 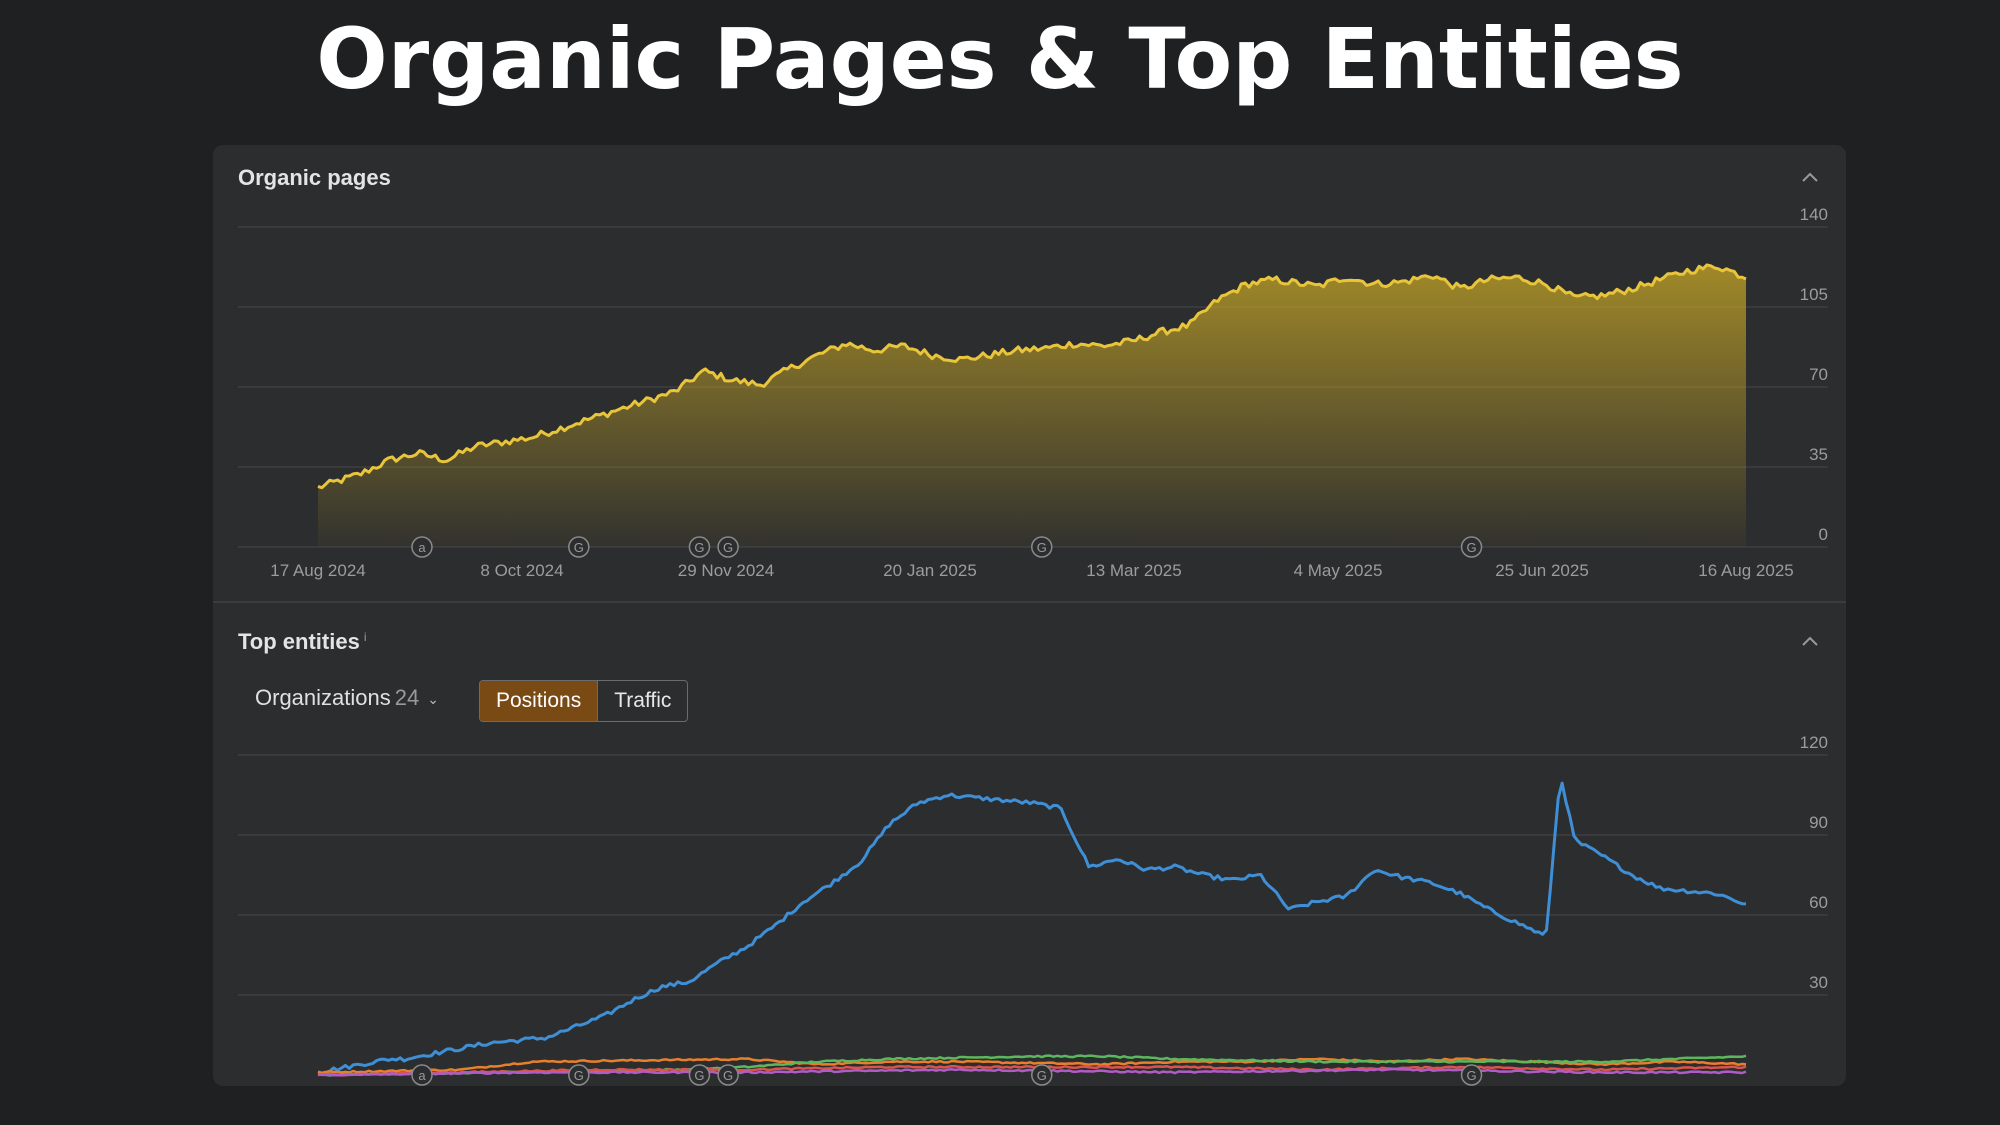 What do you see at coordinates (643, 700) in the screenshot?
I see `traffic-toggle-button: Traffic` at bounding box center [643, 700].